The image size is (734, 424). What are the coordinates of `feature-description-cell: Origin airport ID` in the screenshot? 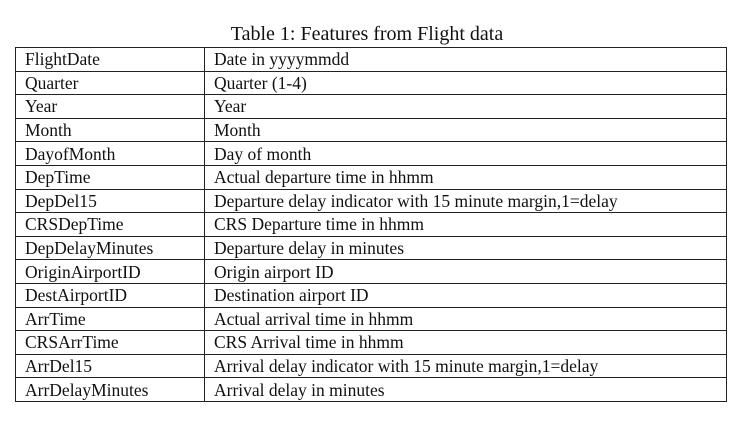 It's located at (465, 271).